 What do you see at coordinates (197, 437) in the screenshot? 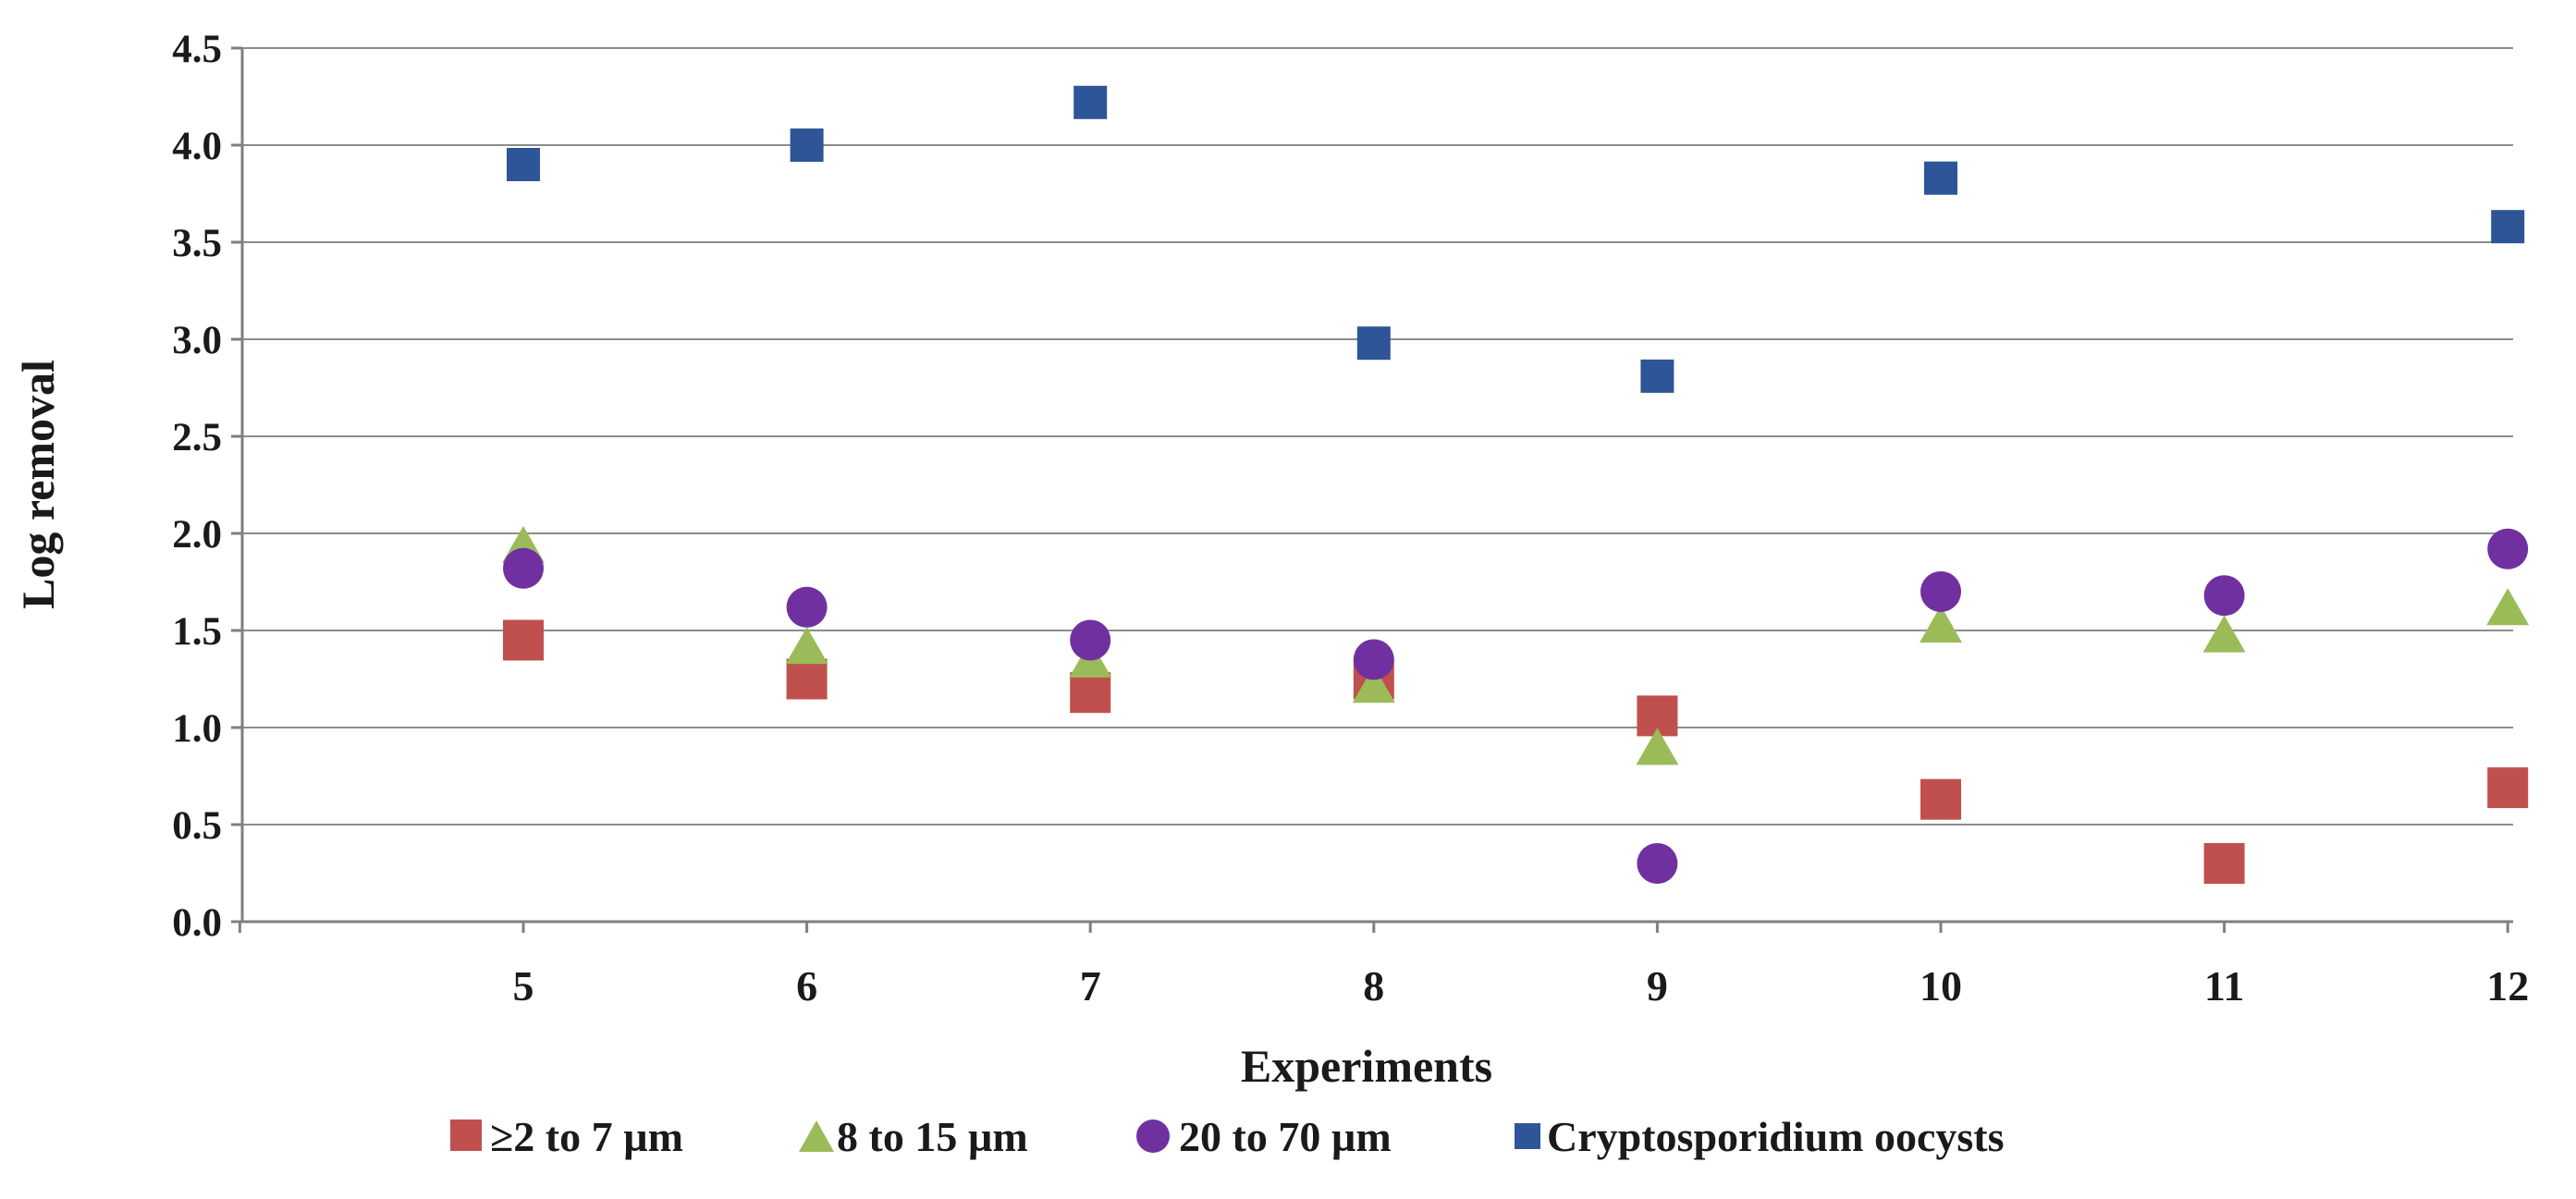
I see `y-tick-label: 2.5` at bounding box center [197, 437].